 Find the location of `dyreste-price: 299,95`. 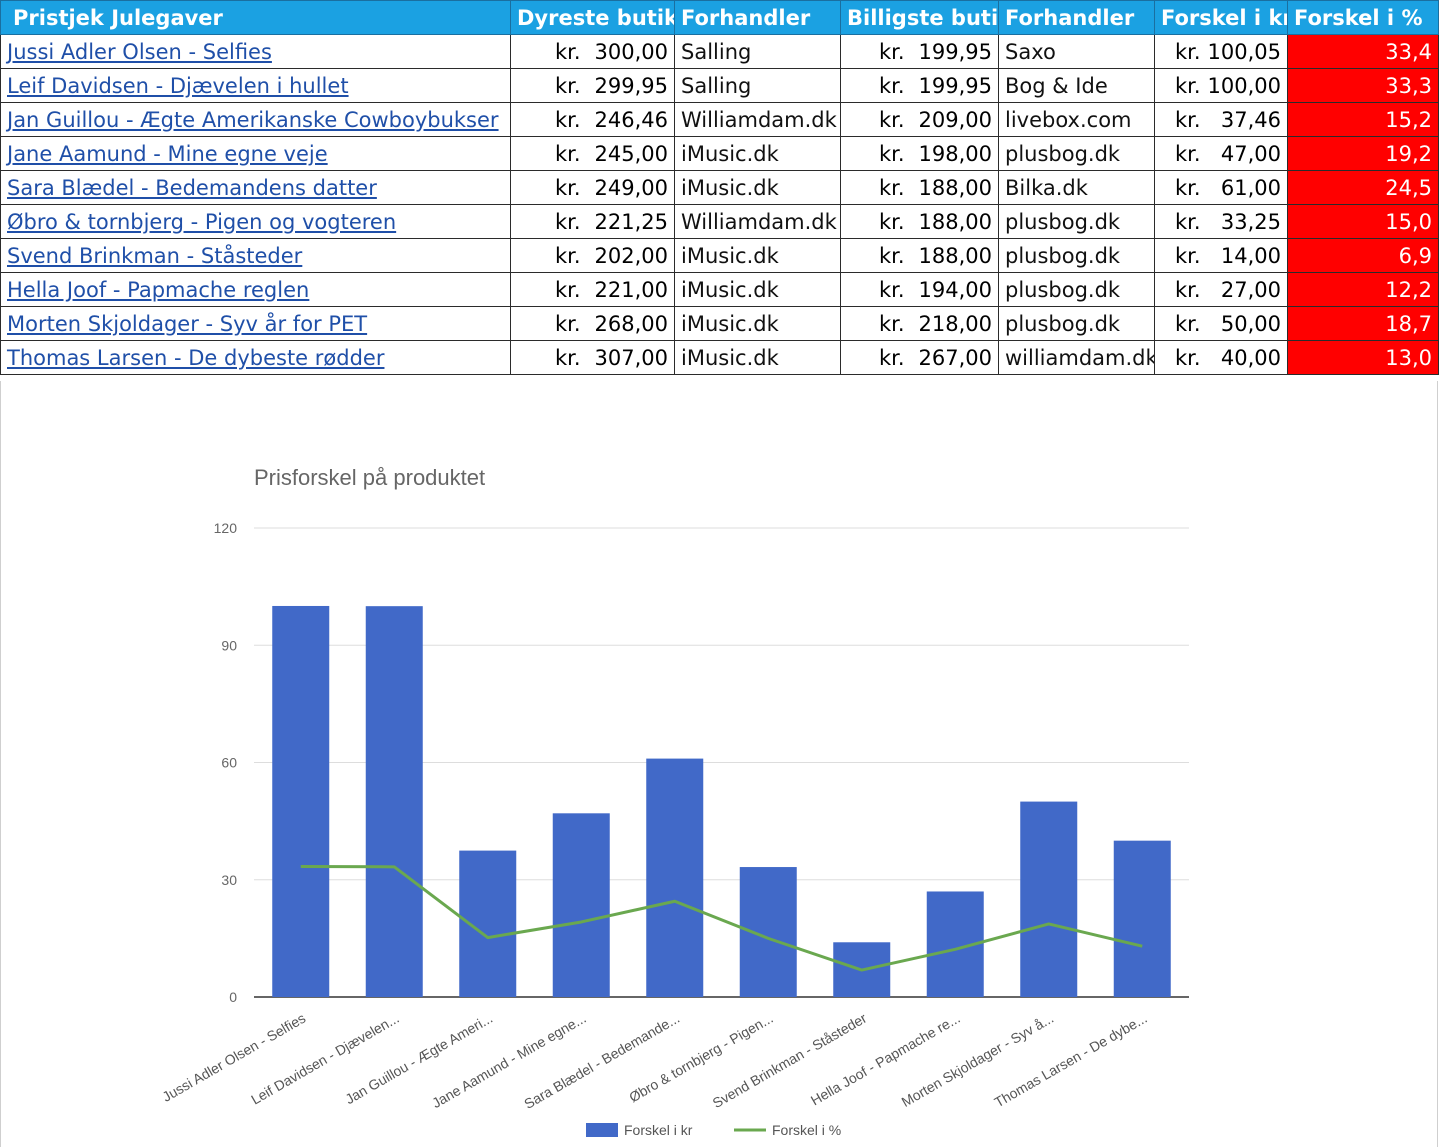

dyreste-price: 299,95 is located at coordinates (631, 85).